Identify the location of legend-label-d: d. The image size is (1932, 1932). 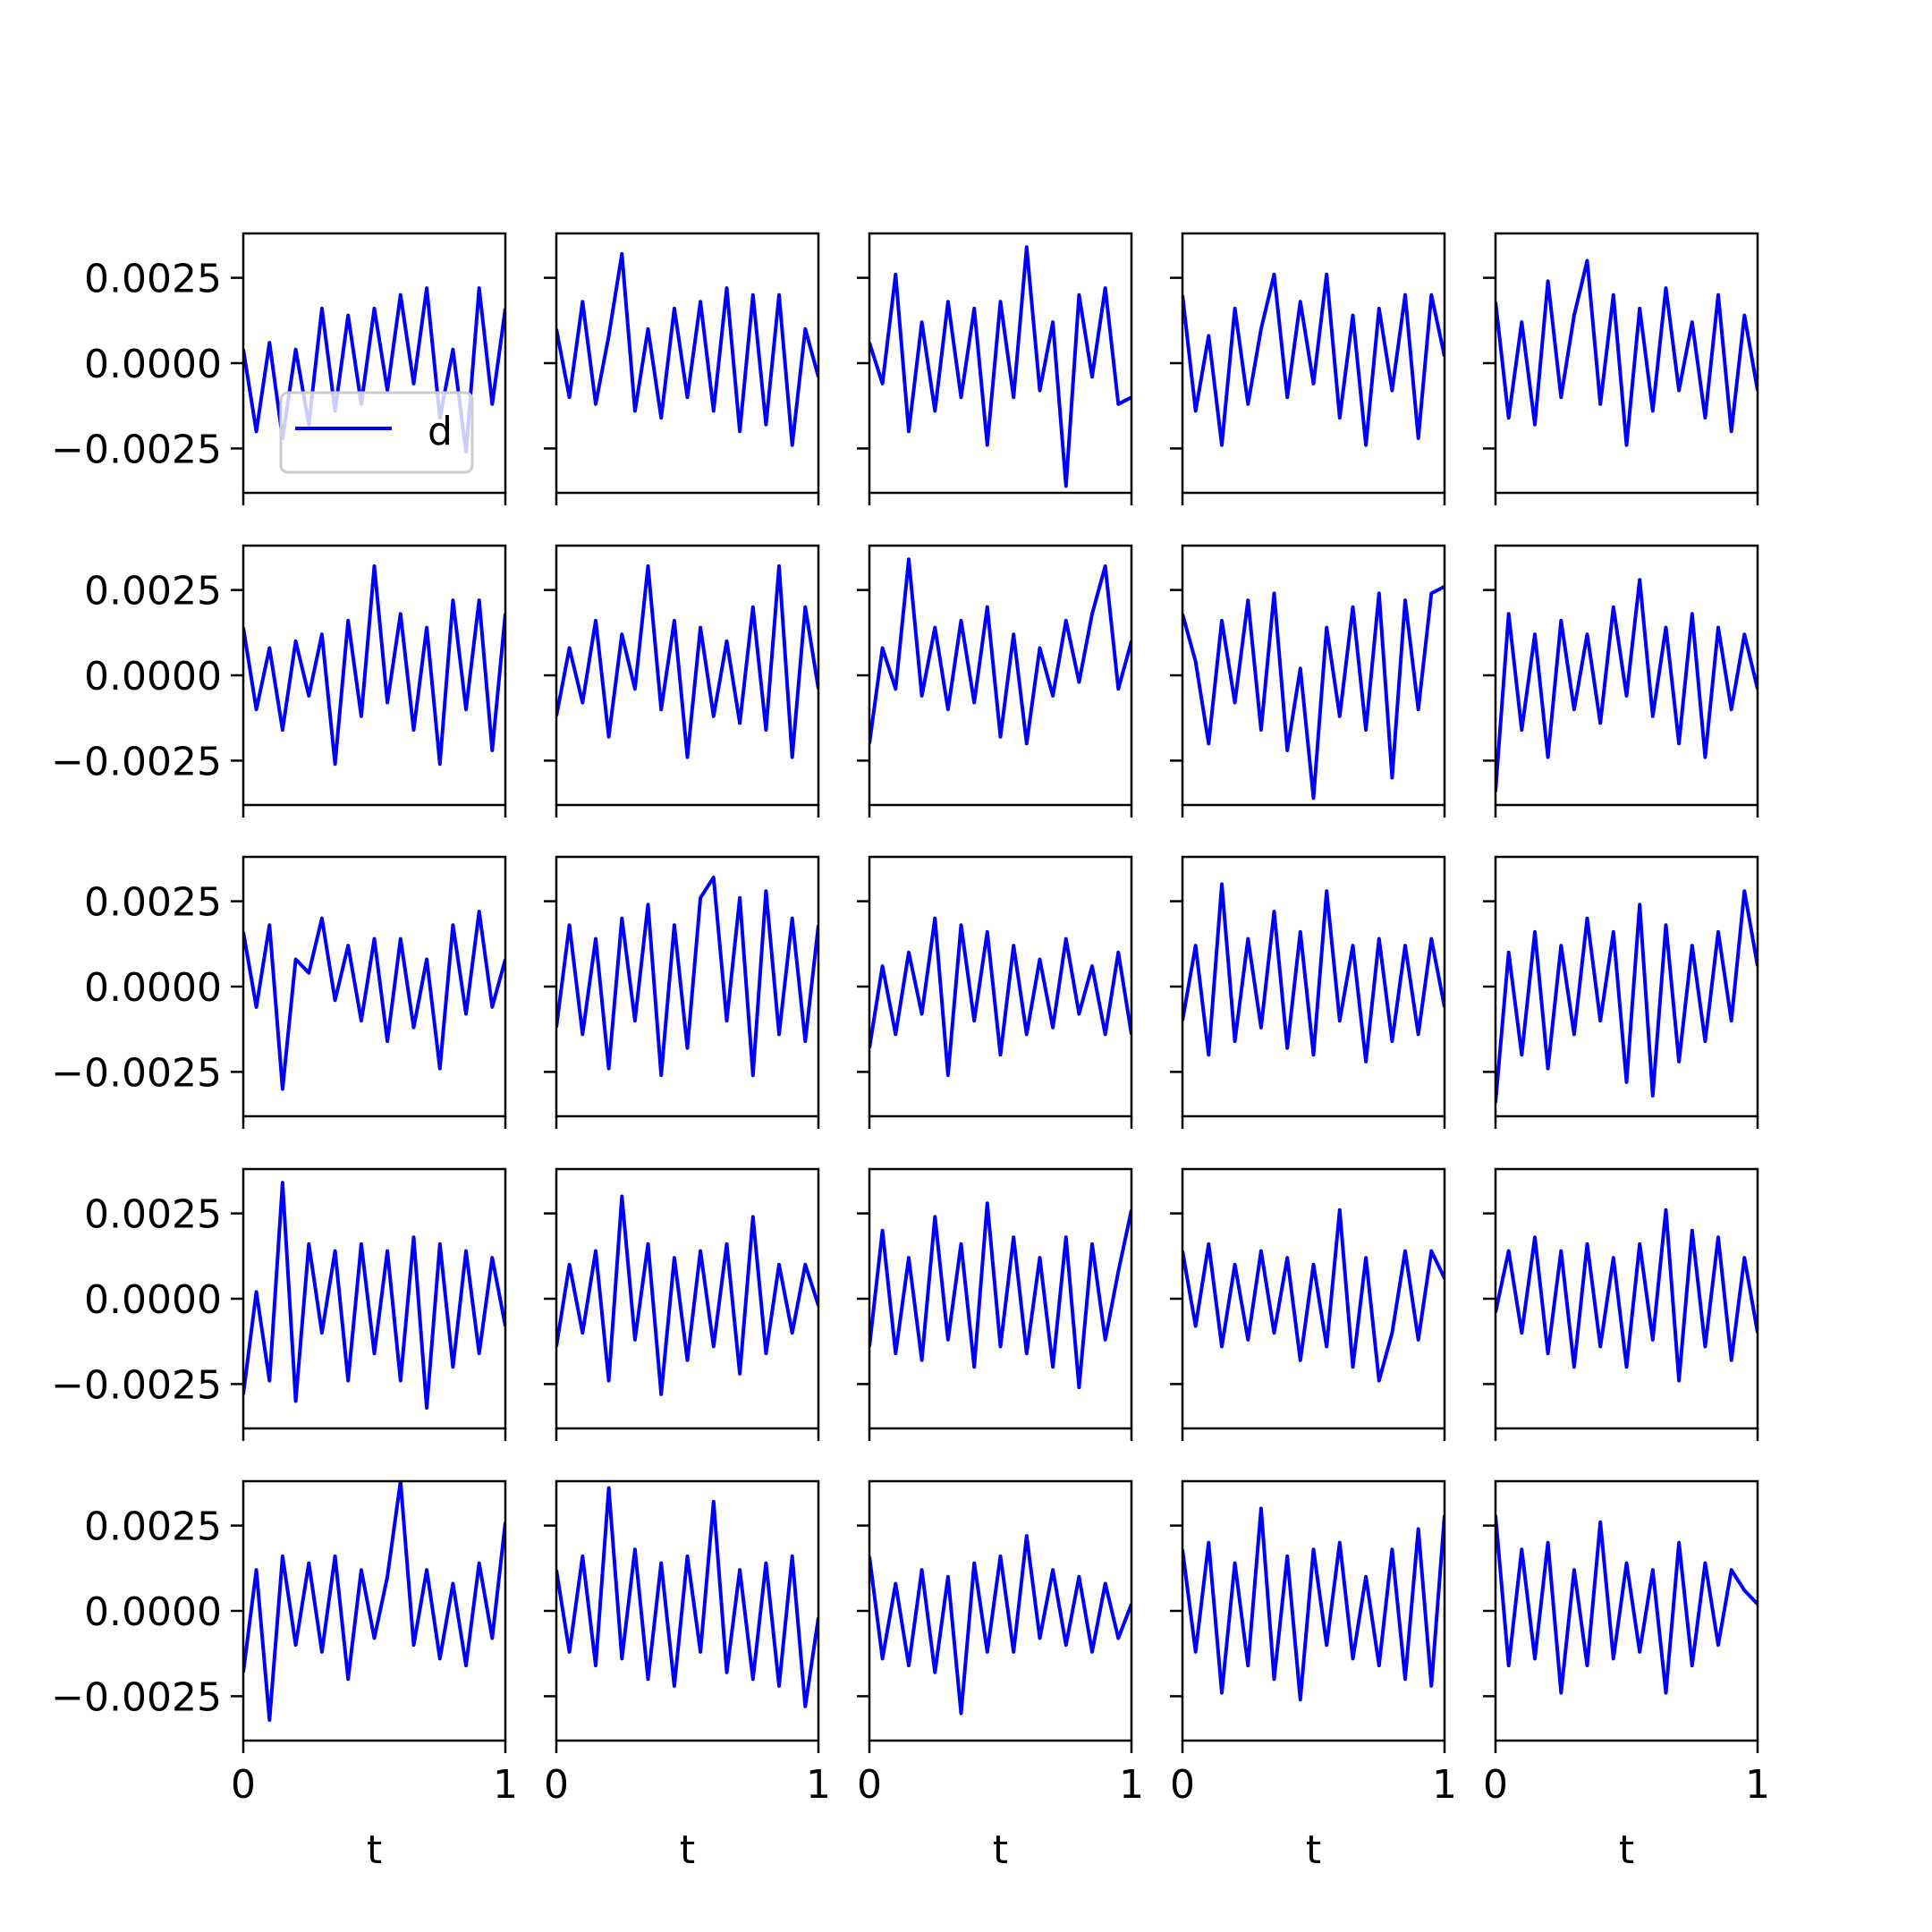
(440, 431).